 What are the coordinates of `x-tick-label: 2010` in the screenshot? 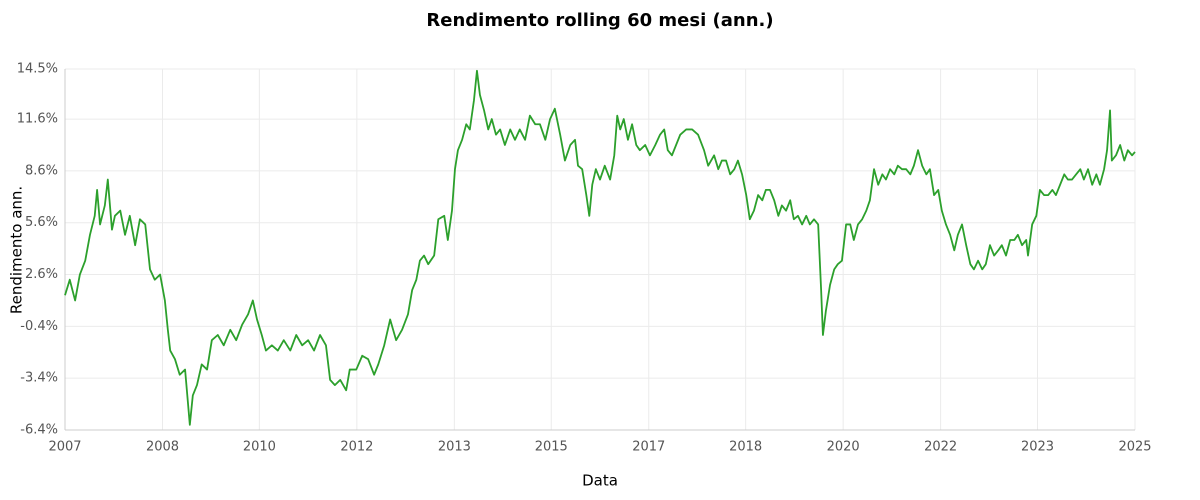 It's located at (259, 447).